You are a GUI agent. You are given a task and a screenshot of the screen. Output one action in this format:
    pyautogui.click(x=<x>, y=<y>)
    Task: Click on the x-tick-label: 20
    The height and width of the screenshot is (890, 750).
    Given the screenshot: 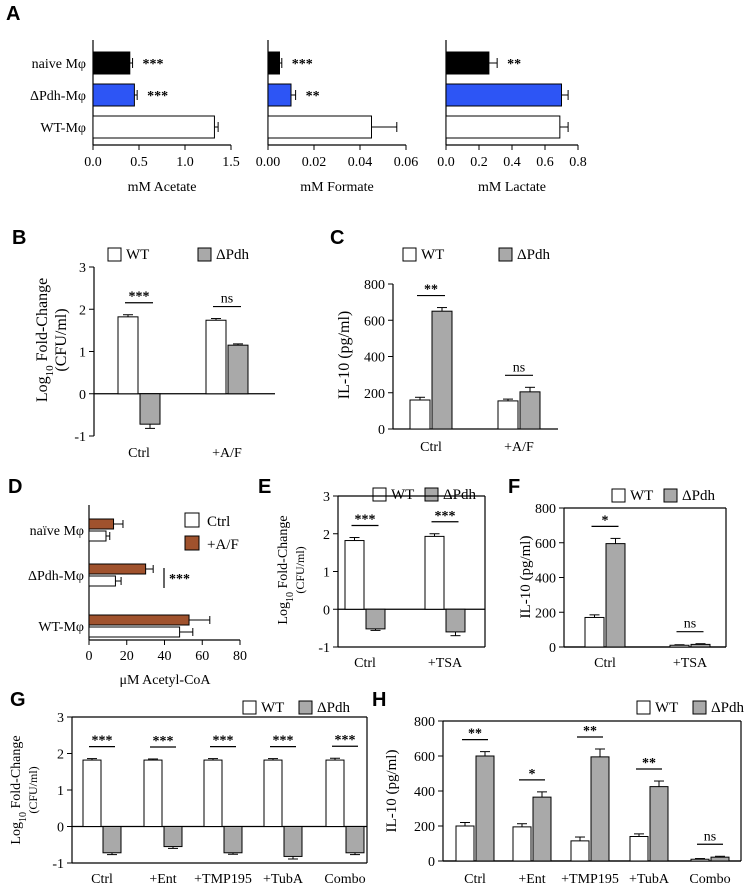 What is the action you would take?
    pyautogui.click(x=127, y=656)
    